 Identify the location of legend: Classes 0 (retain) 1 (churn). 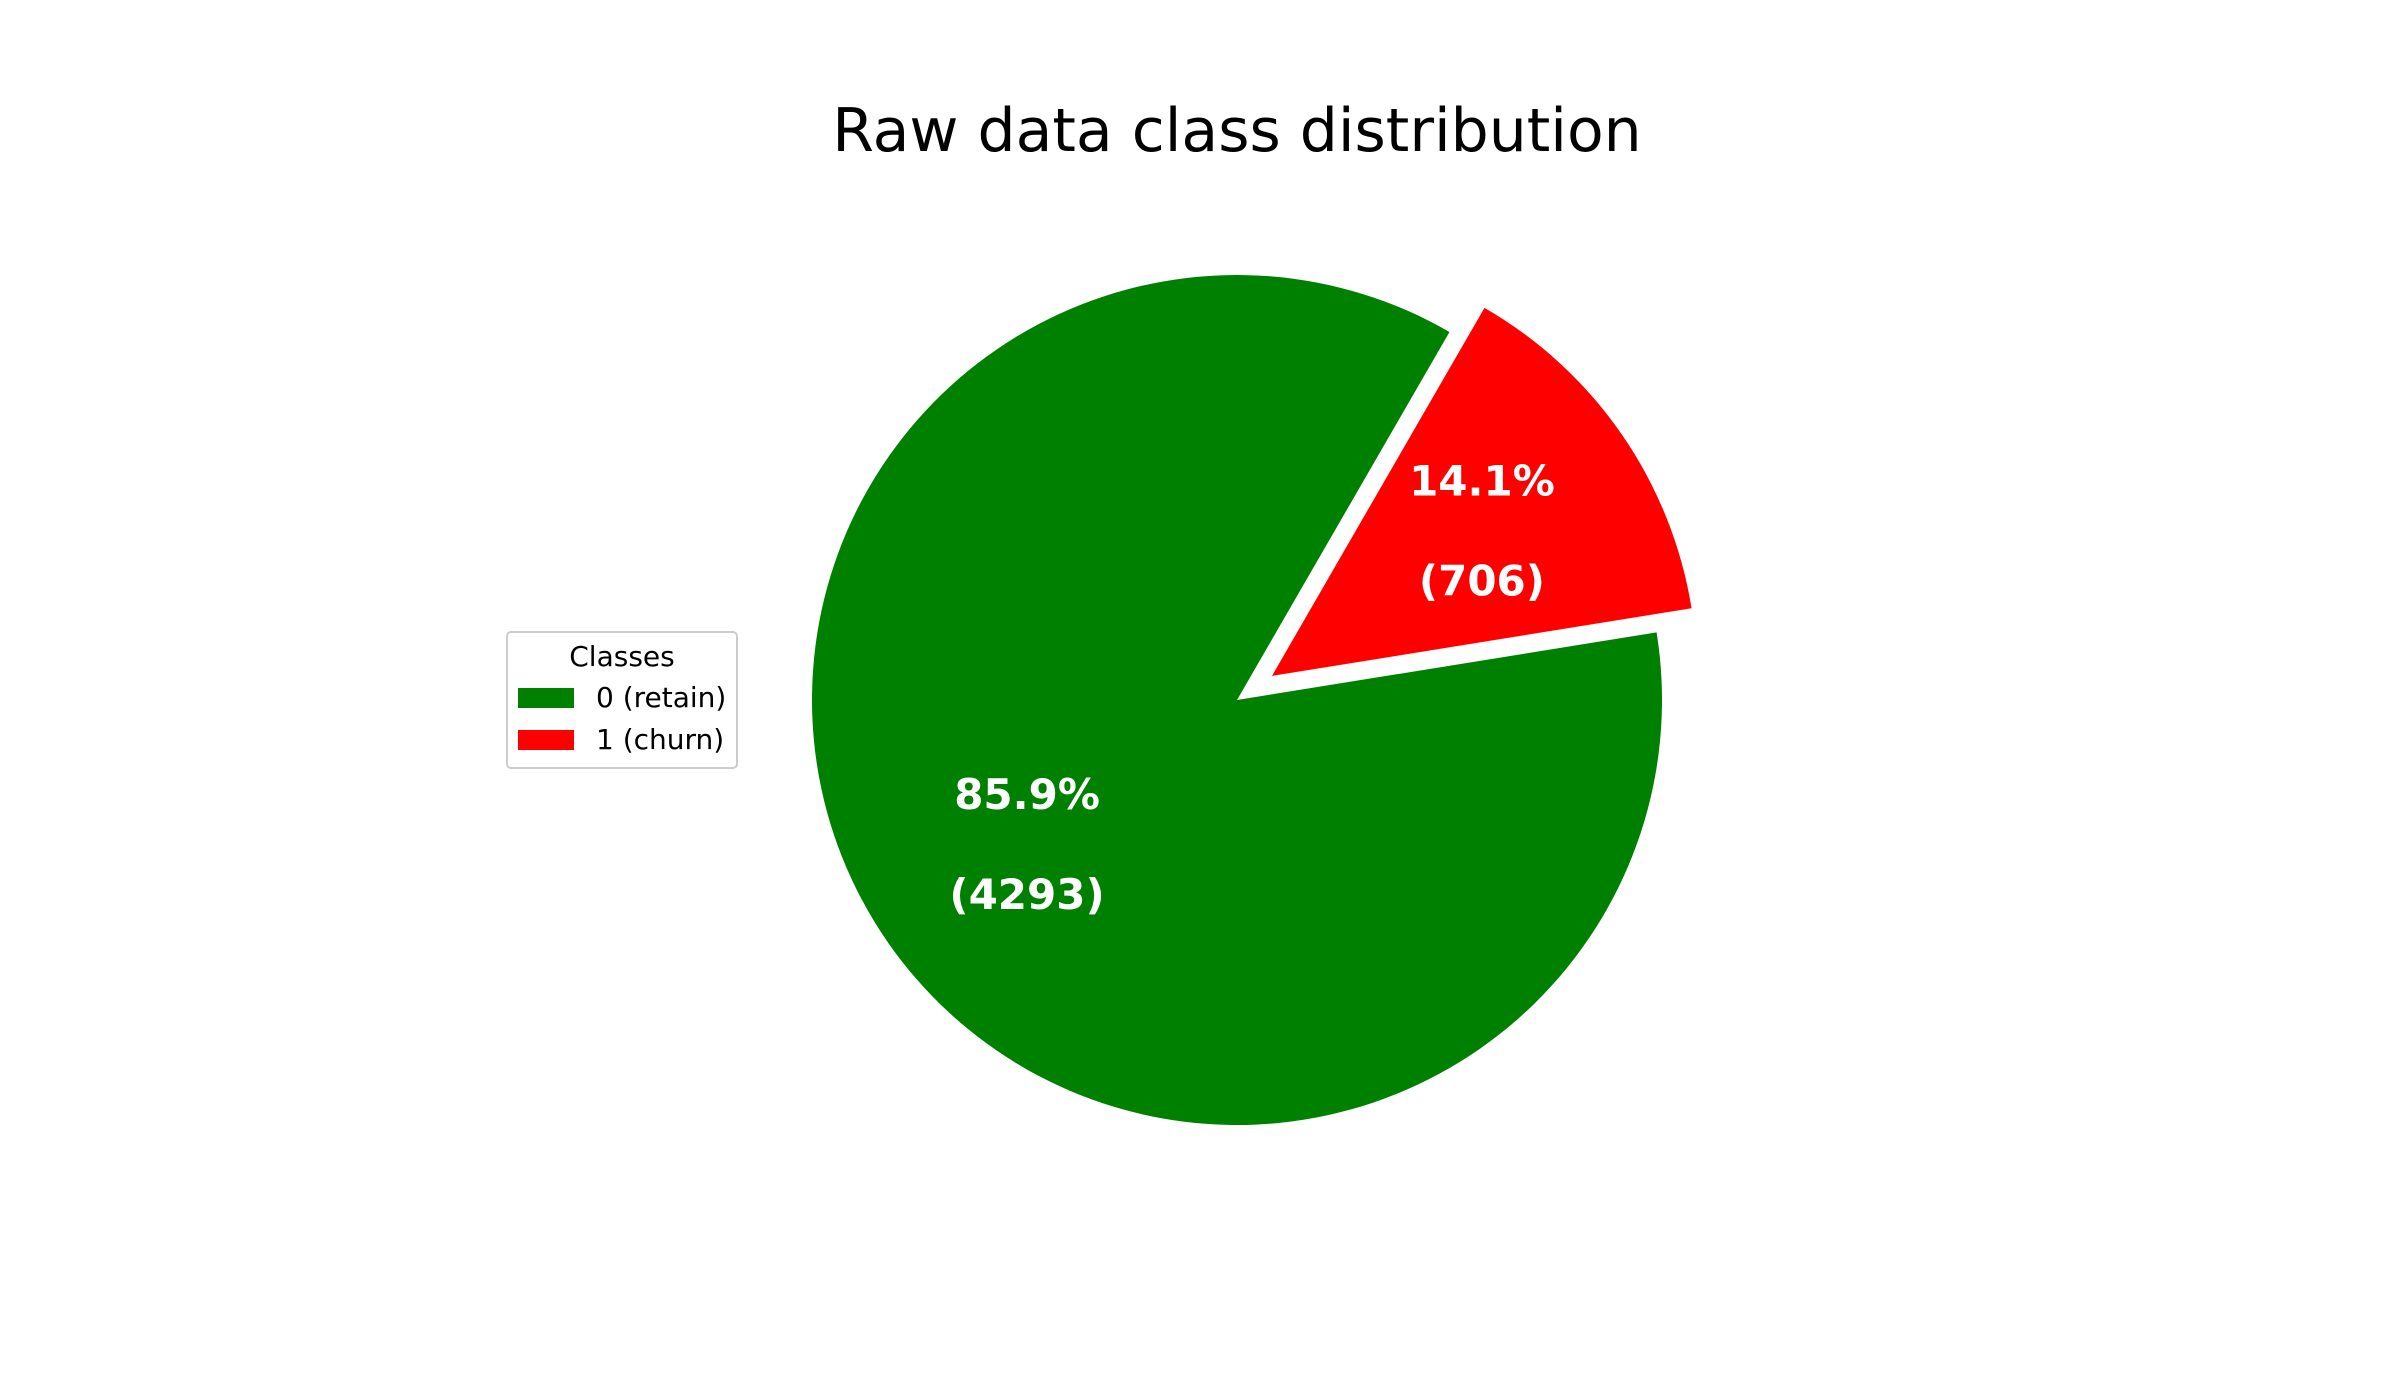
(622, 700).